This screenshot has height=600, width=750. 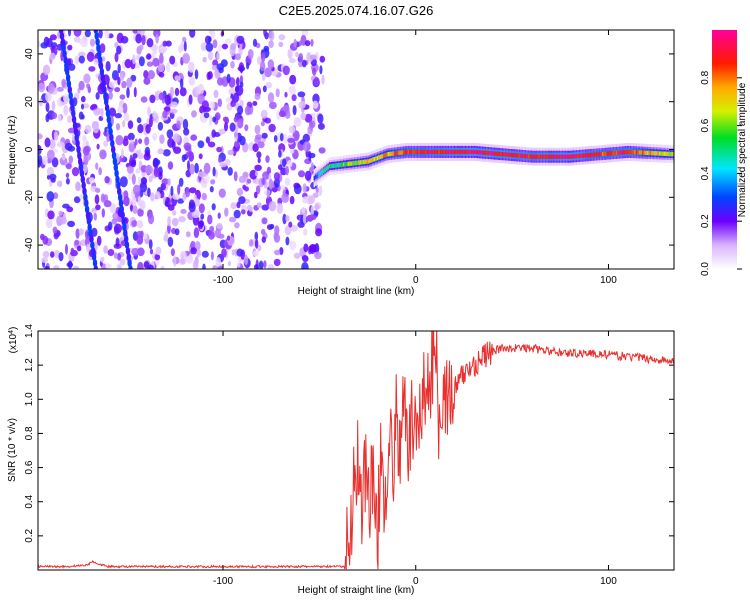 I want to click on spectrogram-y-label: Frequency (Hz), so click(x=12, y=150).